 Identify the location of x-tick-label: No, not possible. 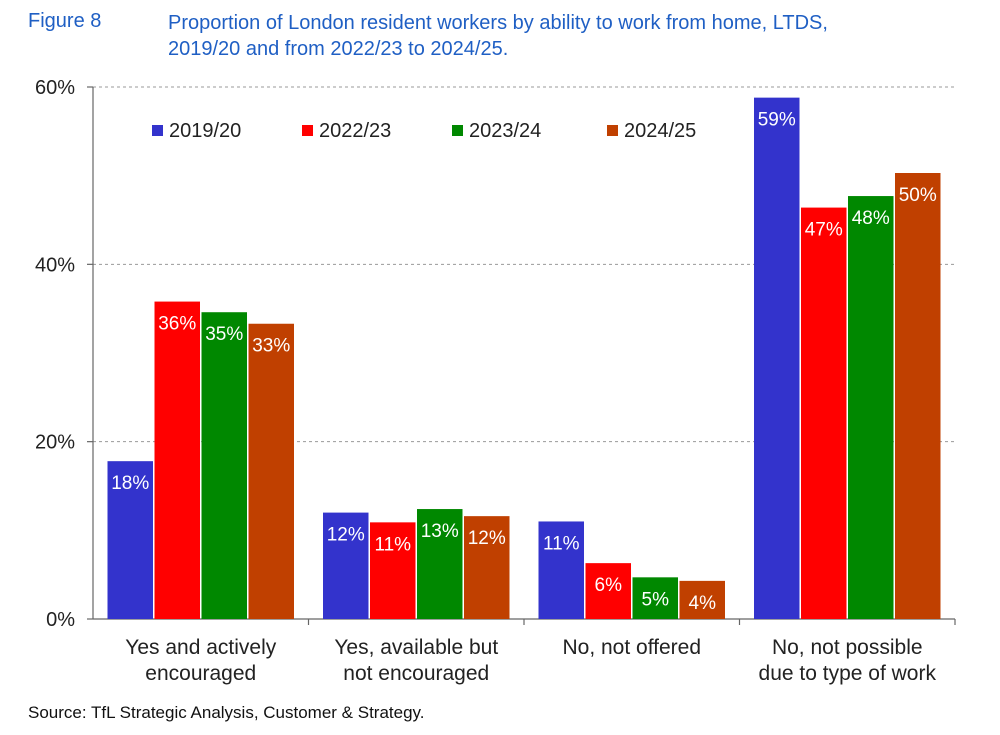
(847, 647).